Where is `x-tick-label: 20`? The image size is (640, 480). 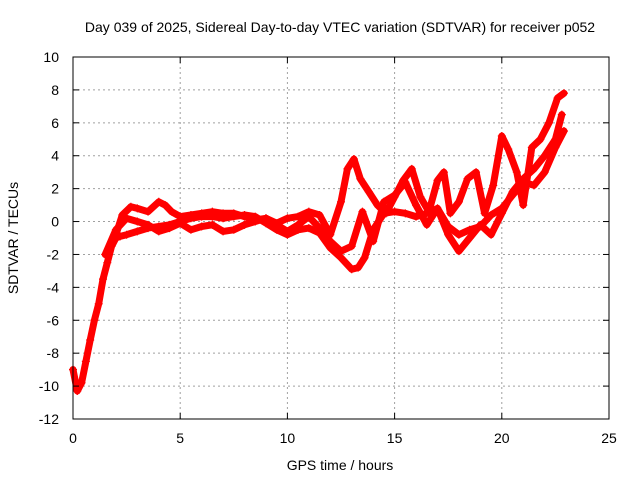
x-tick-label: 20 is located at coordinates (502, 438).